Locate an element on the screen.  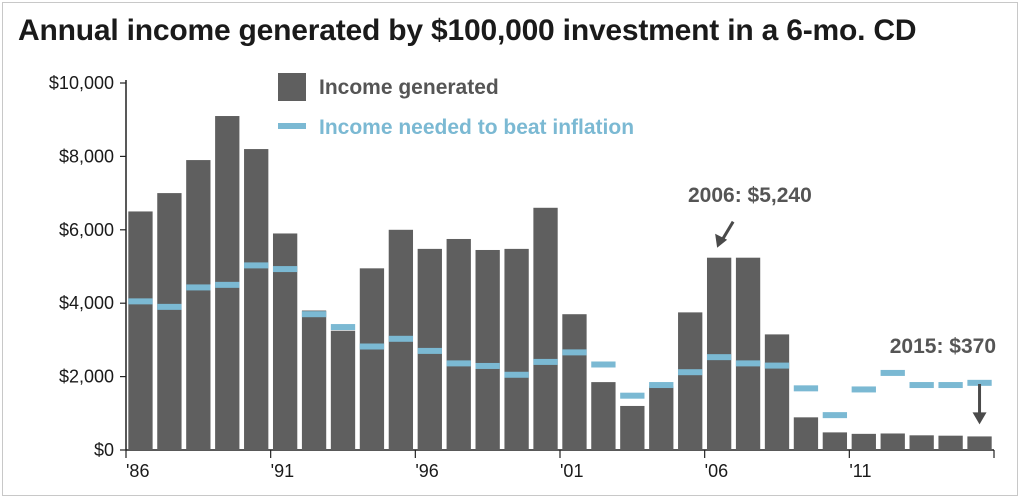
y-tick-label: $4,000 is located at coordinates (86, 303).